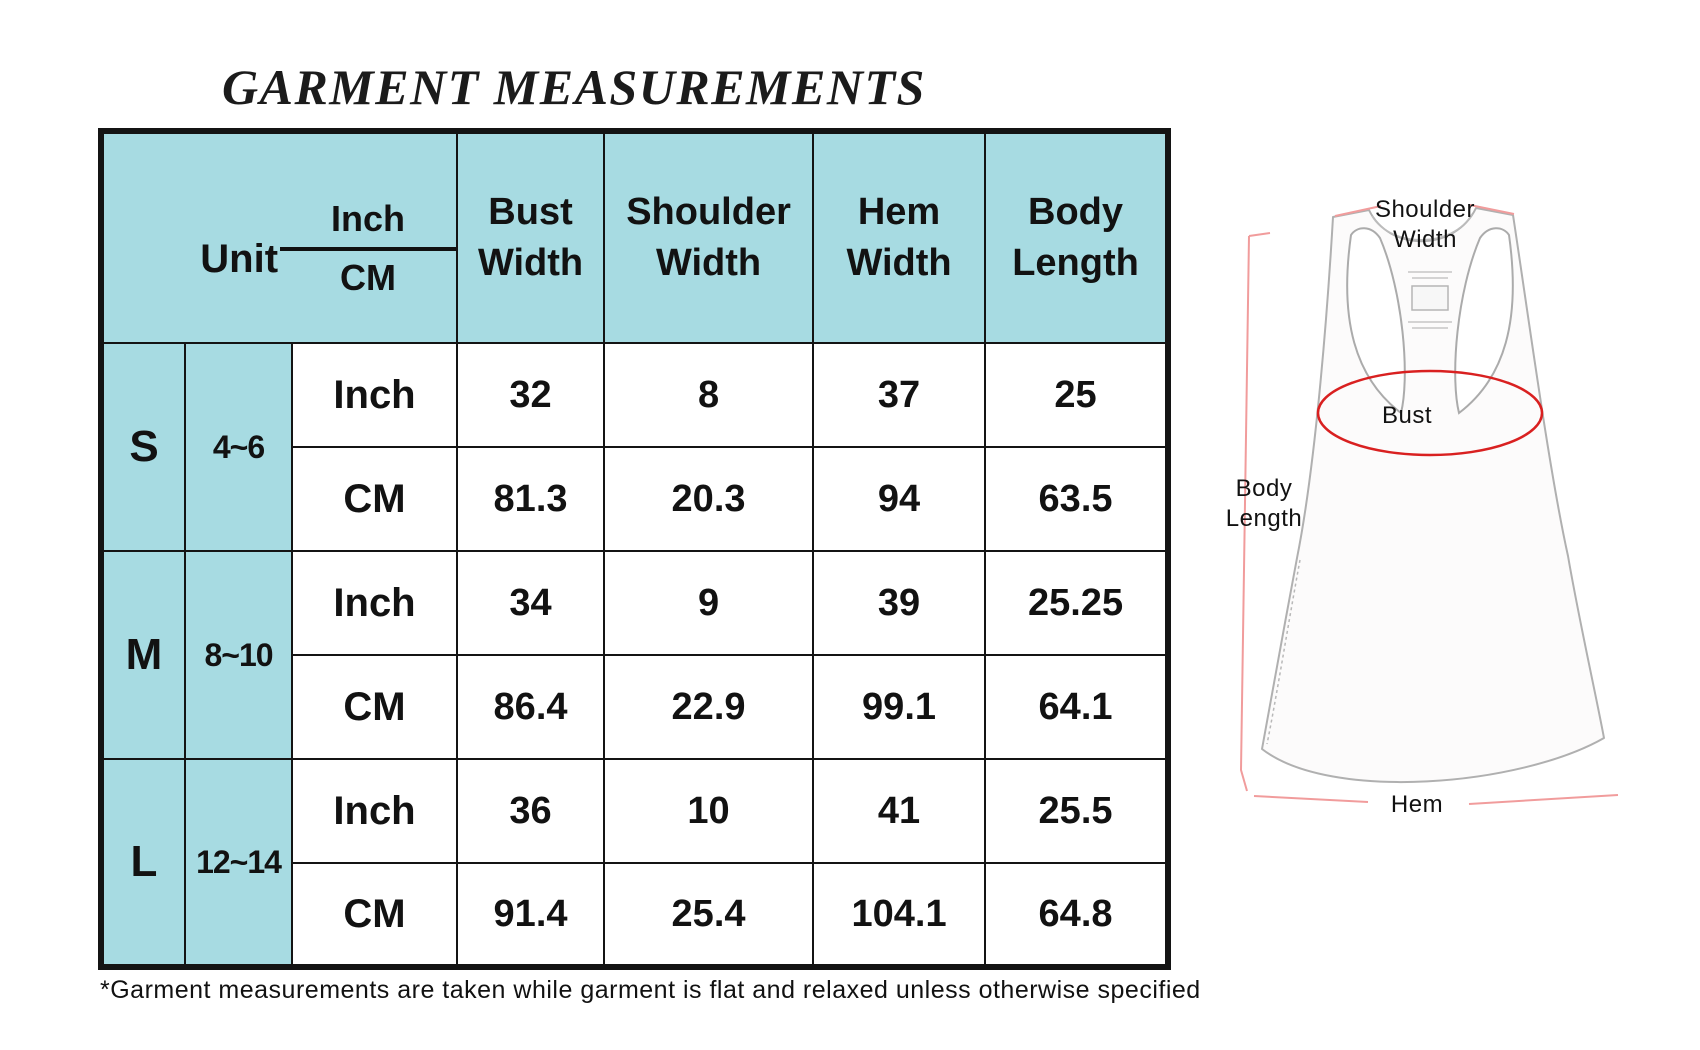 This screenshot has height=1050, width=1700. Describe the element at coordinates (239, 259) in the screenshot. I see `unit-label: Unit` at that location.